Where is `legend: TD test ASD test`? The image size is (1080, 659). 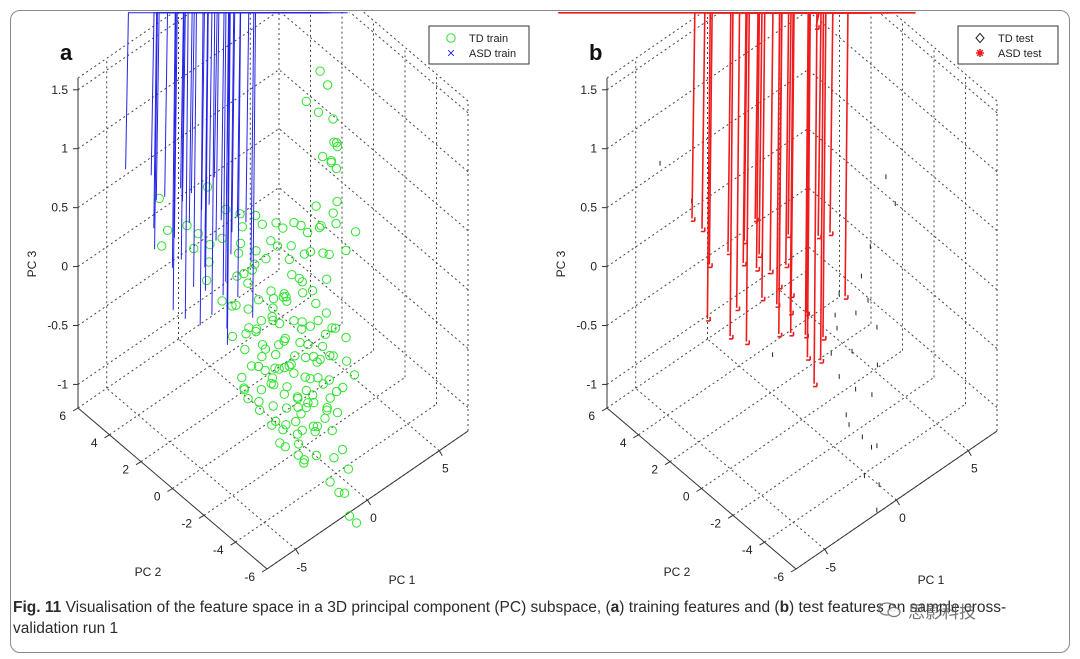
legend: TD test ASD test is located at coordinates (1008, 45).